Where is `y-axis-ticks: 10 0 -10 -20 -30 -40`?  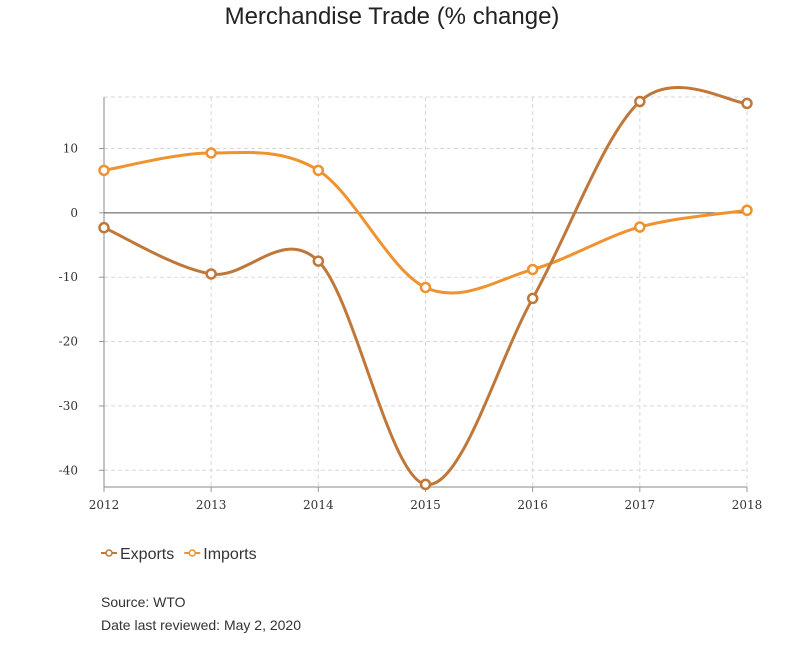 y-axis-ticks: 10 0 -10 -20 -30 -40 is located at coordinates (68, 309).